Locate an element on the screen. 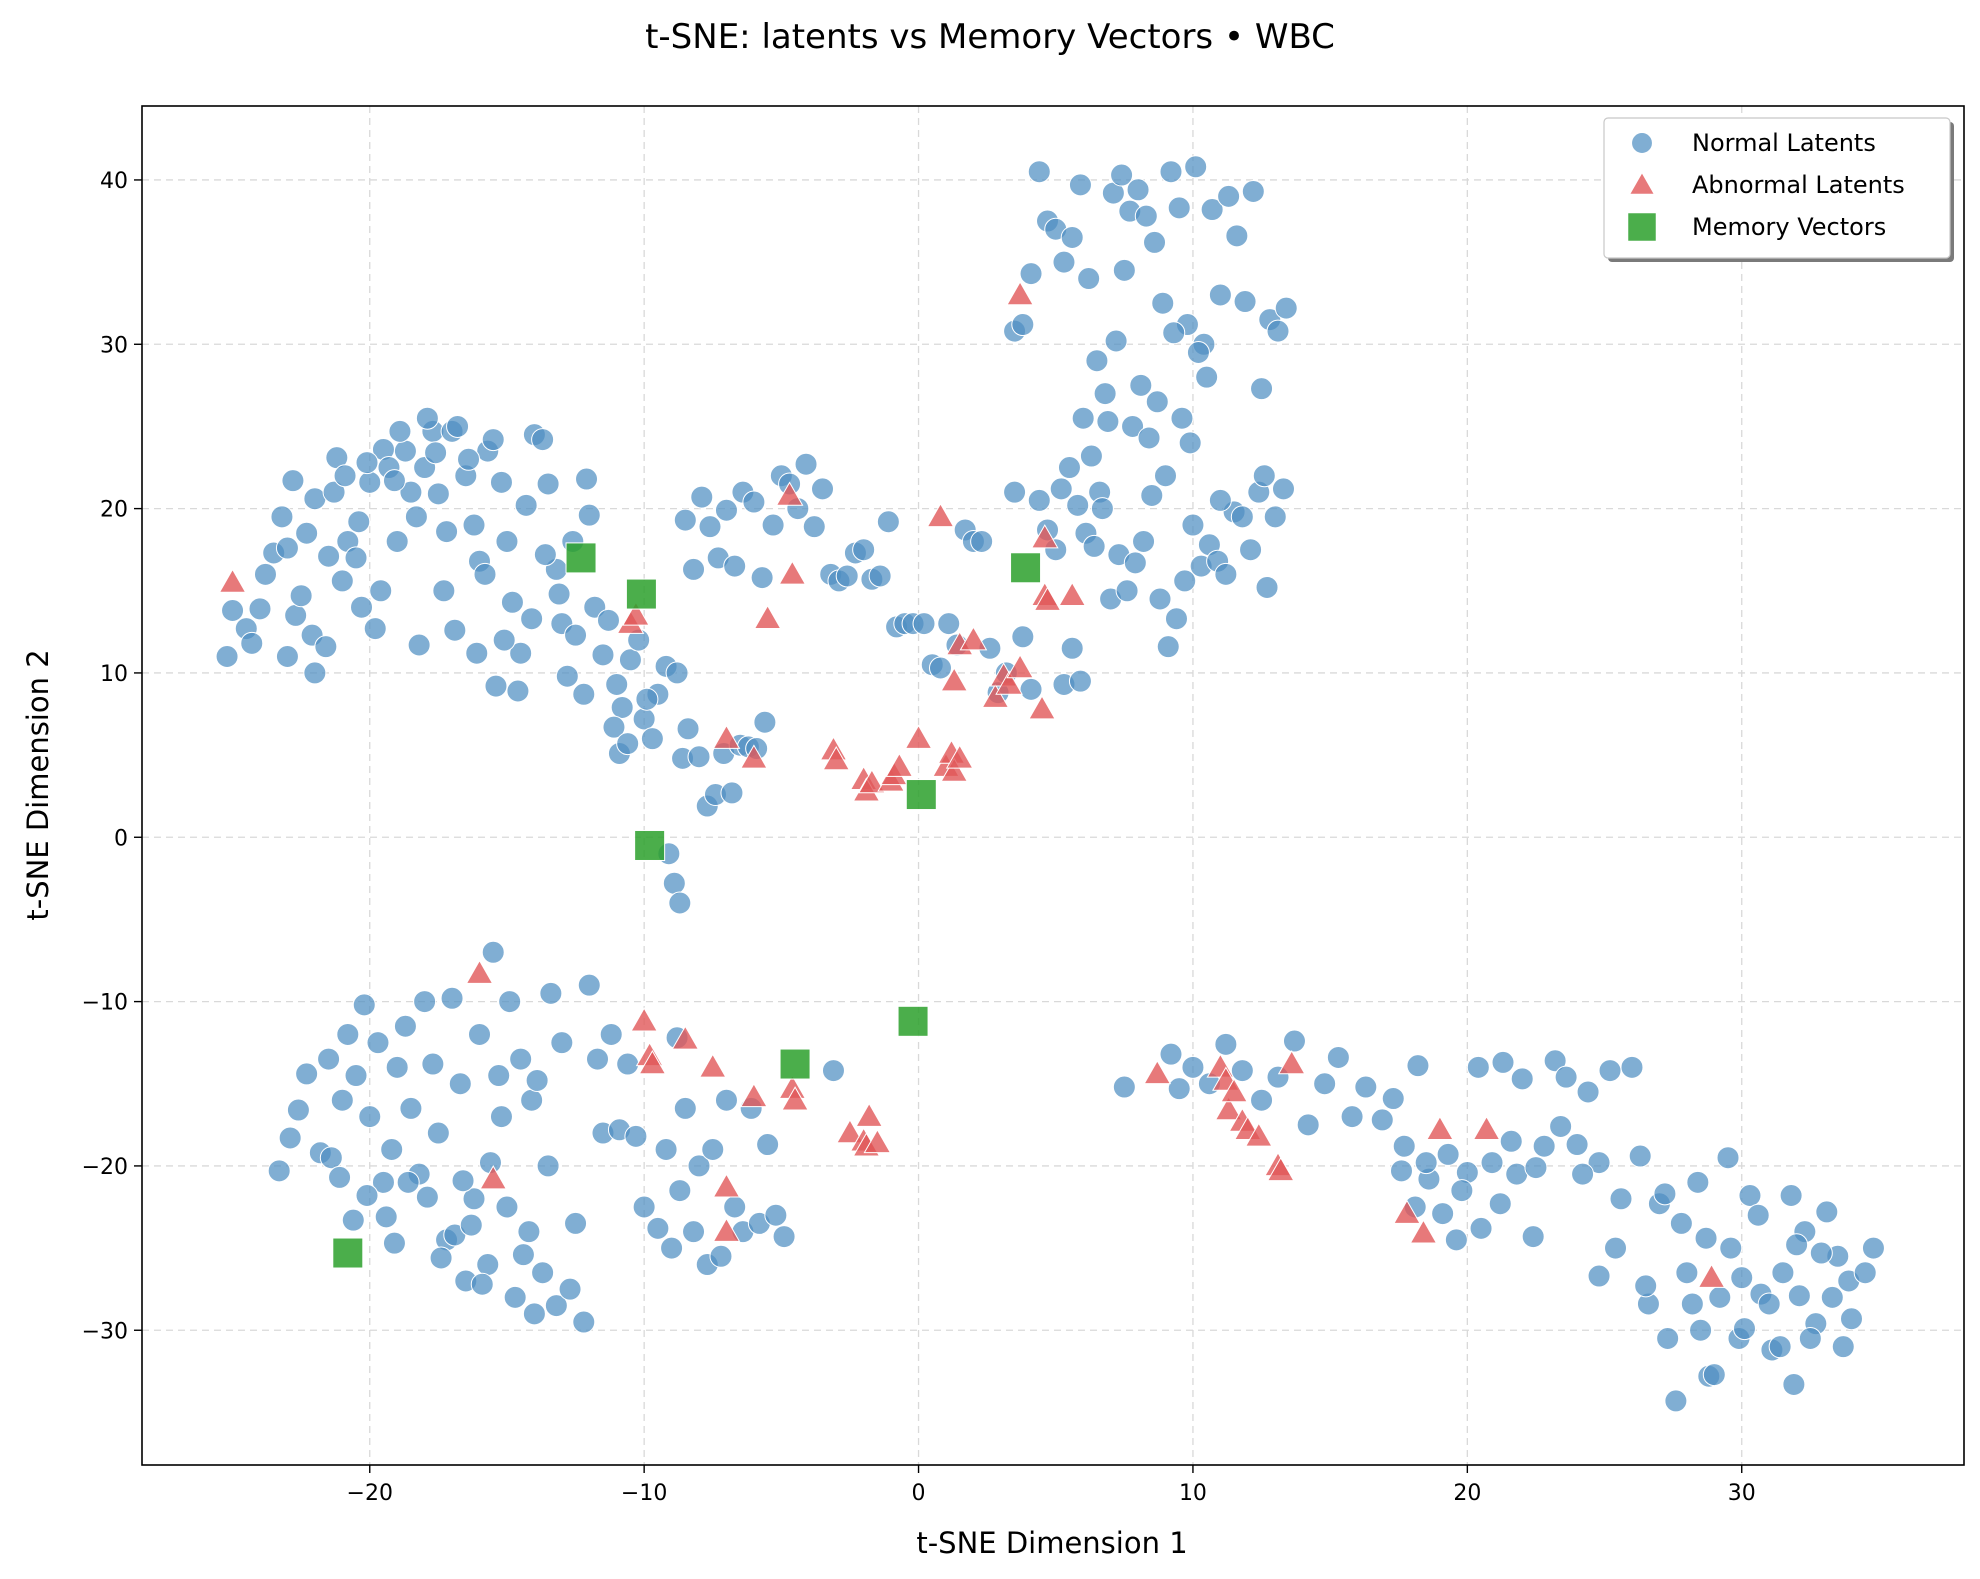  x-tick-label: 30 is located at coordinates (1742, 1493).